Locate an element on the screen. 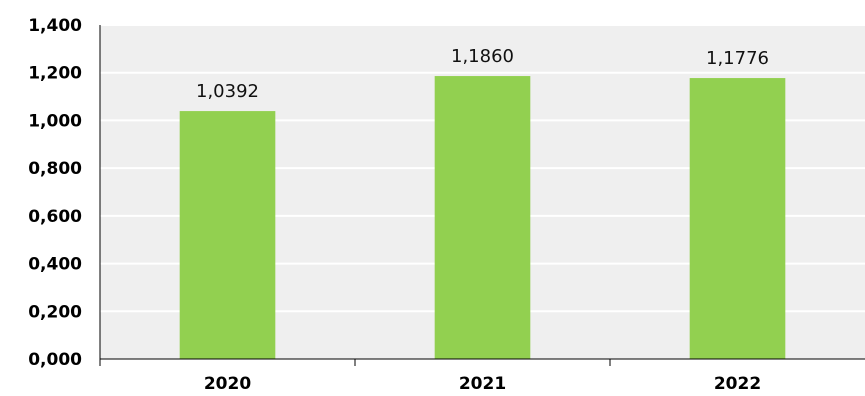  data-labels: 1,0392 1,1860 1,1776 is located at coordinates (482, 74).